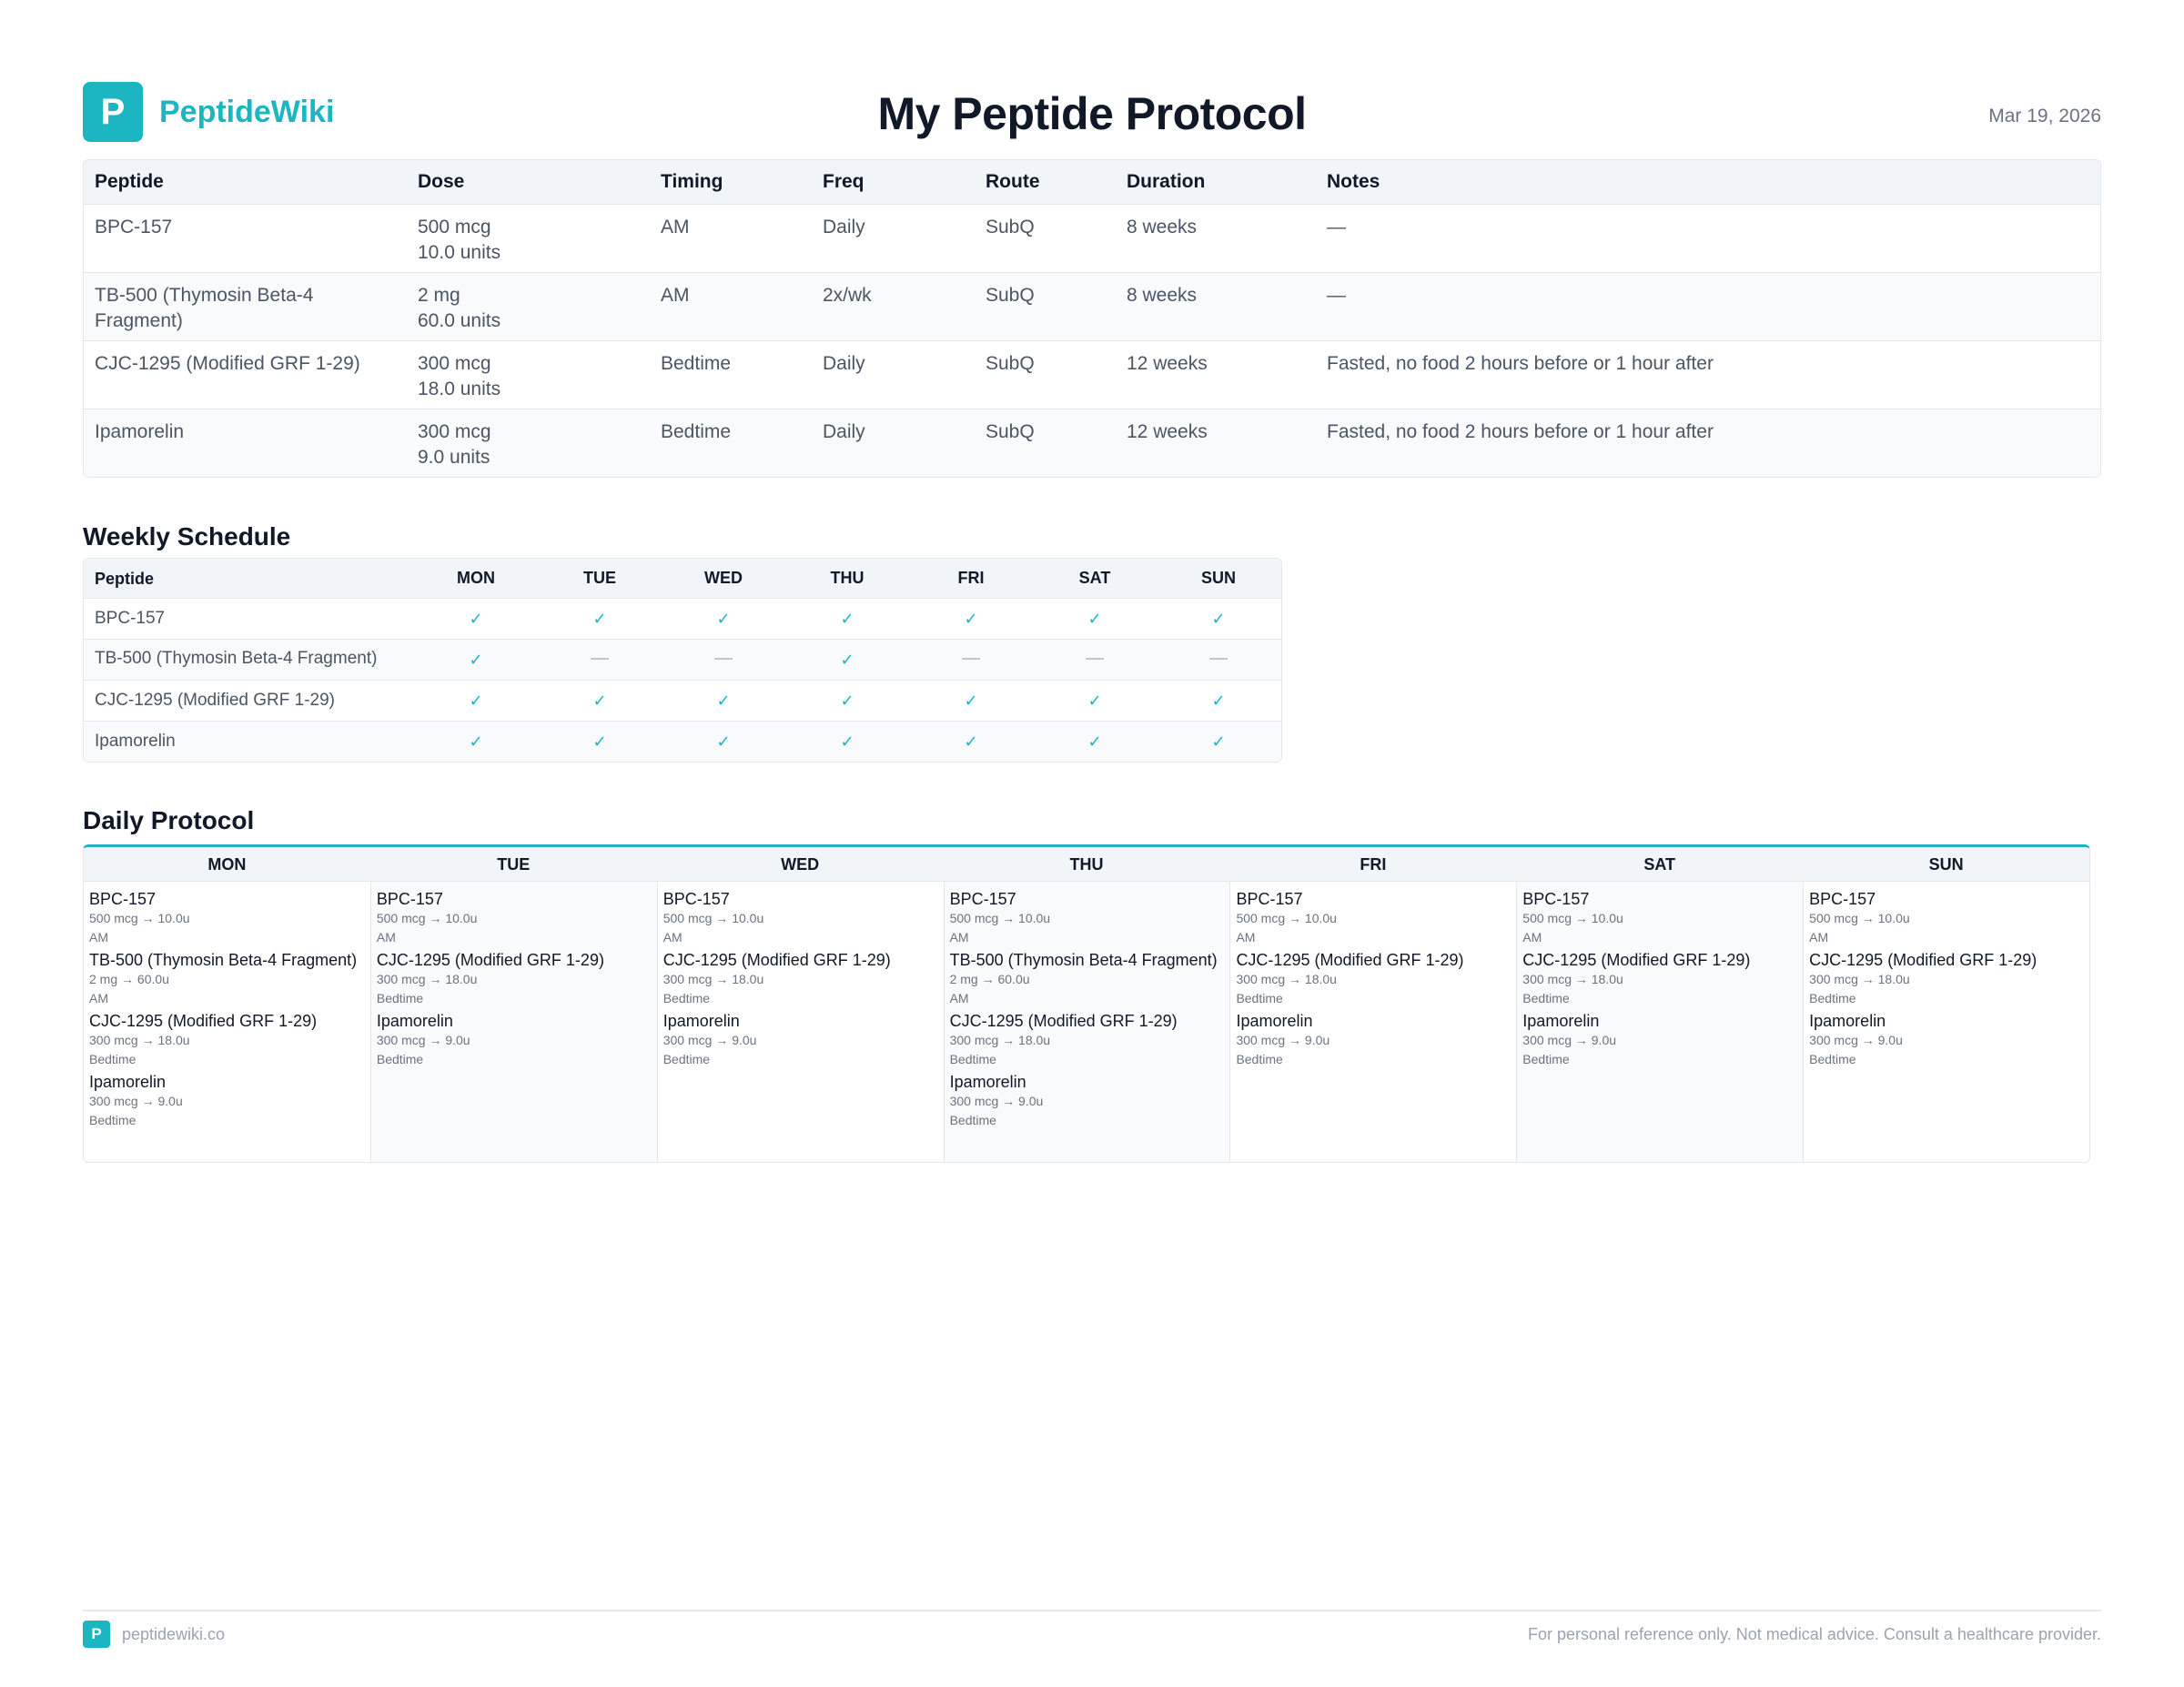  What do you see at coordinates (1218, 578) in the screenshot?
I see `weekly-header-sun: SUN` at bounding box center [1218, 578].